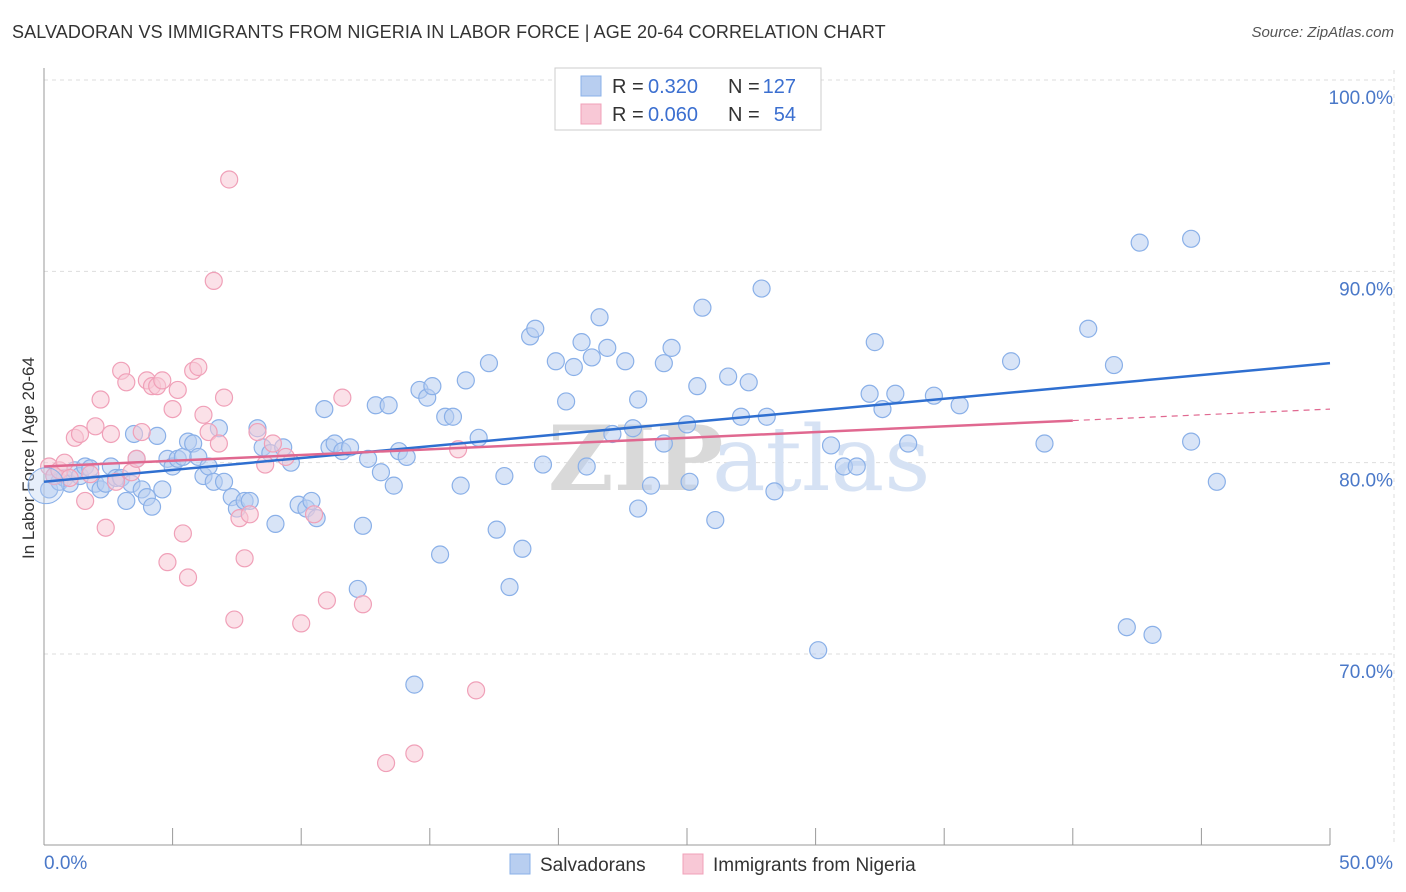 This screenshot has height=892, width=1406. What do you see at coordinates (673, 115) in the screenshot?
I see `legend-r-value: 0.060` at bounding box center [673, 115].